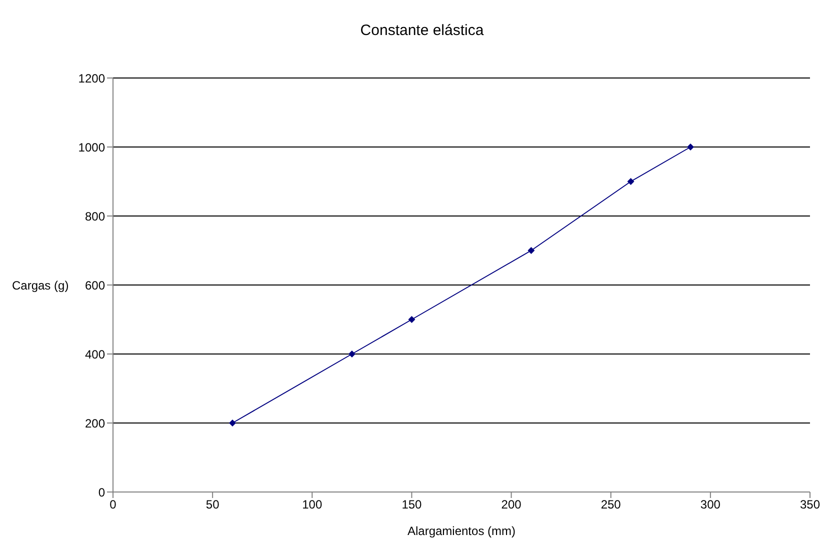  Describe the element at coordinates (611, 505) in the screenshot. I see `x-tick-label: 250` at that location.